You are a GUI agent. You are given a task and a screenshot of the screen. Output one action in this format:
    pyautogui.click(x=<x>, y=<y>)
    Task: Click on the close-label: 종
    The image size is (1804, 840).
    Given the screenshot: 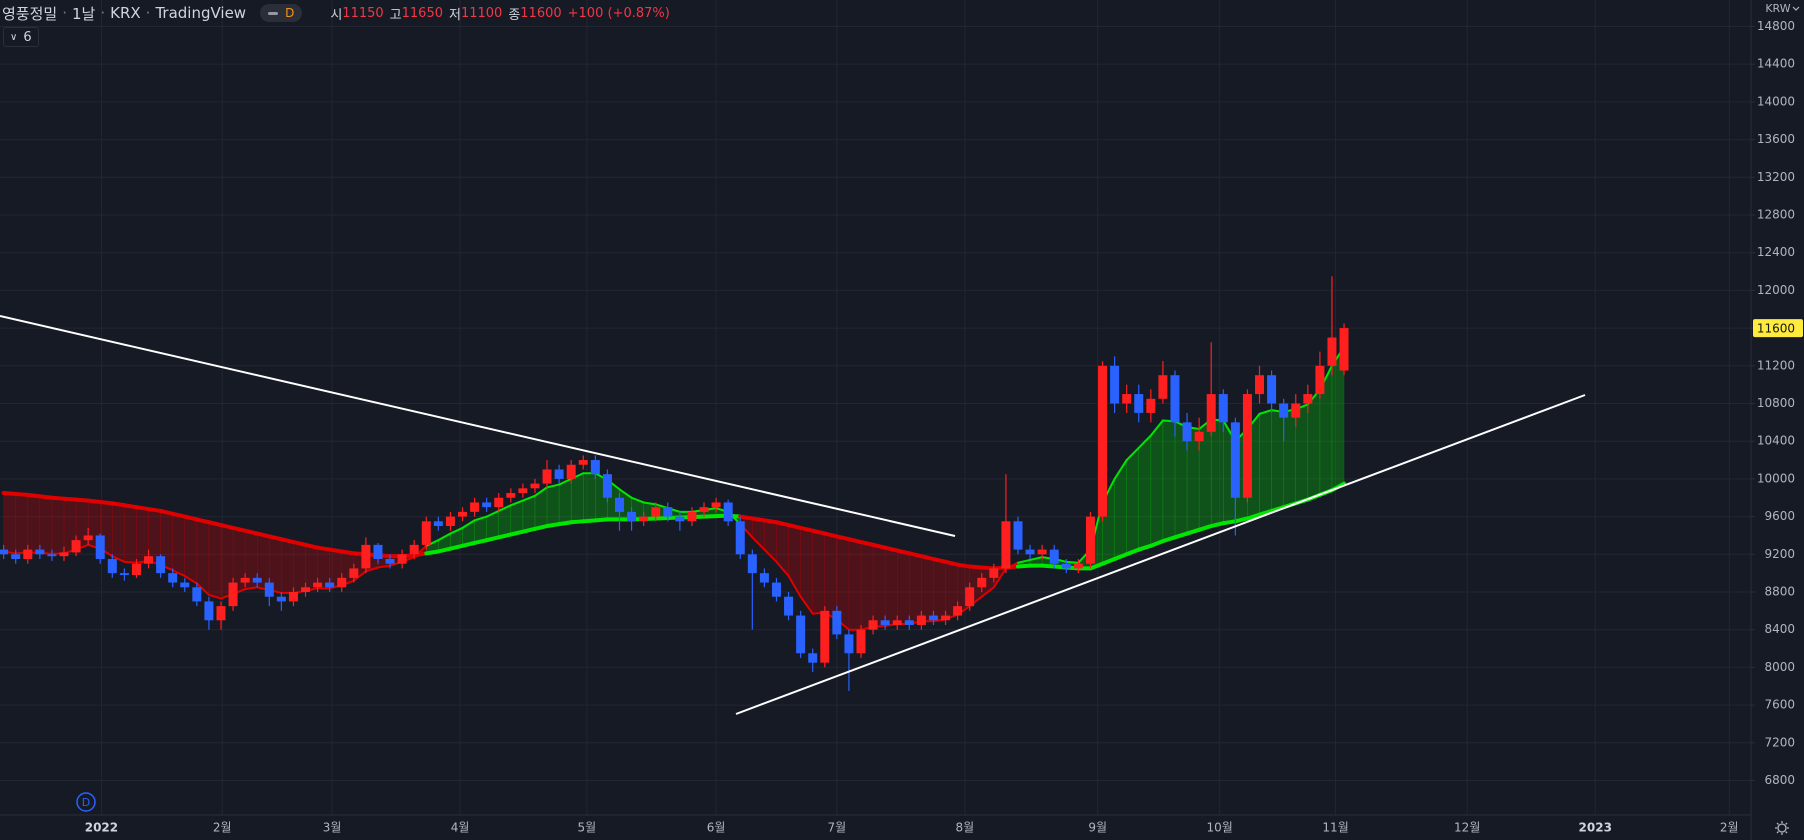 What is the action you would take?
    pyautogui.click(x=514, y=15)
    